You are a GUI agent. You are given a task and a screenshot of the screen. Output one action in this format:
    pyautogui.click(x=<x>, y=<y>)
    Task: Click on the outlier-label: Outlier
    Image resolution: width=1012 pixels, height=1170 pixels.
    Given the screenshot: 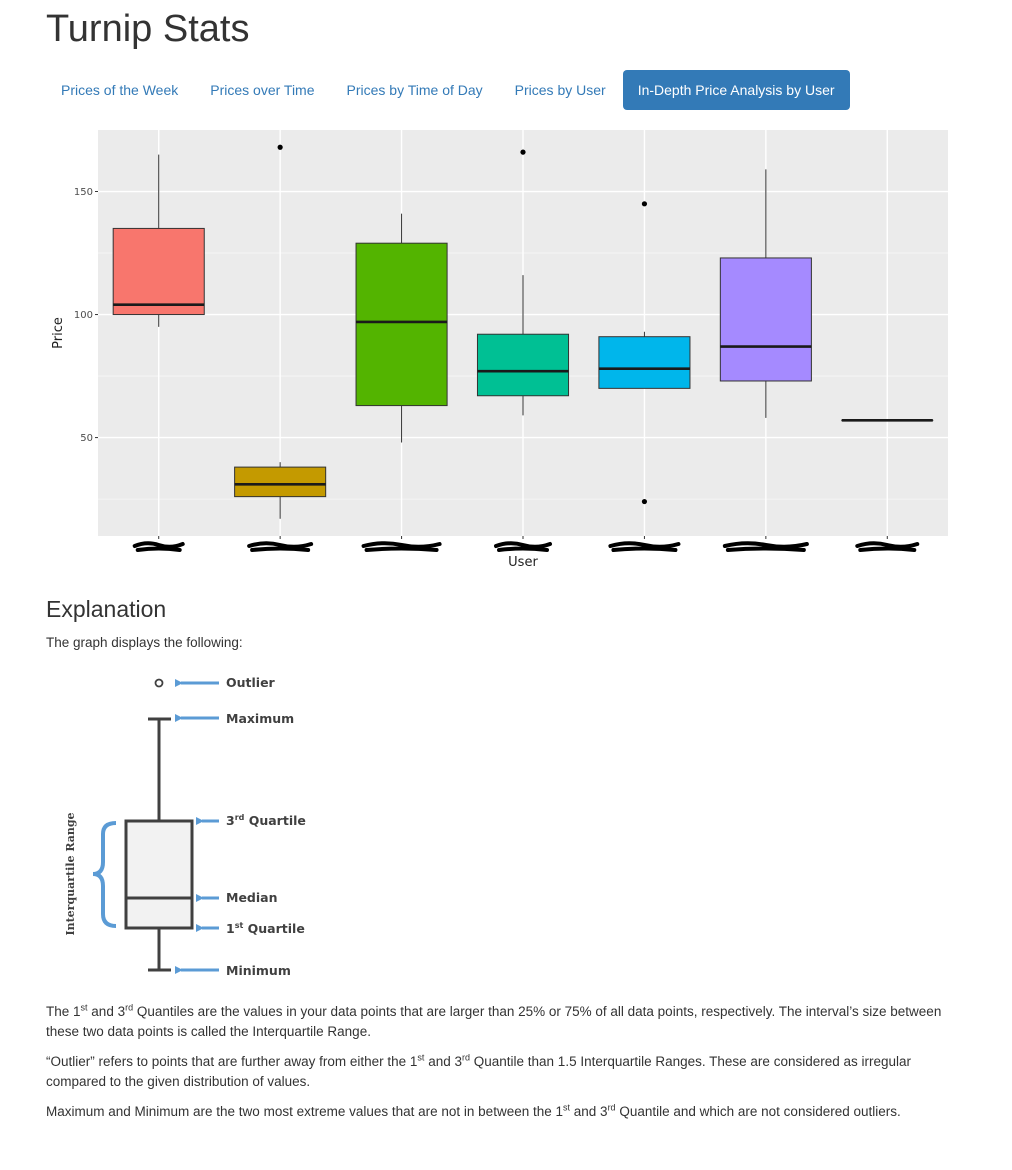 What is the action you would take?
    pyautogui.click(x=251, y=682)
    